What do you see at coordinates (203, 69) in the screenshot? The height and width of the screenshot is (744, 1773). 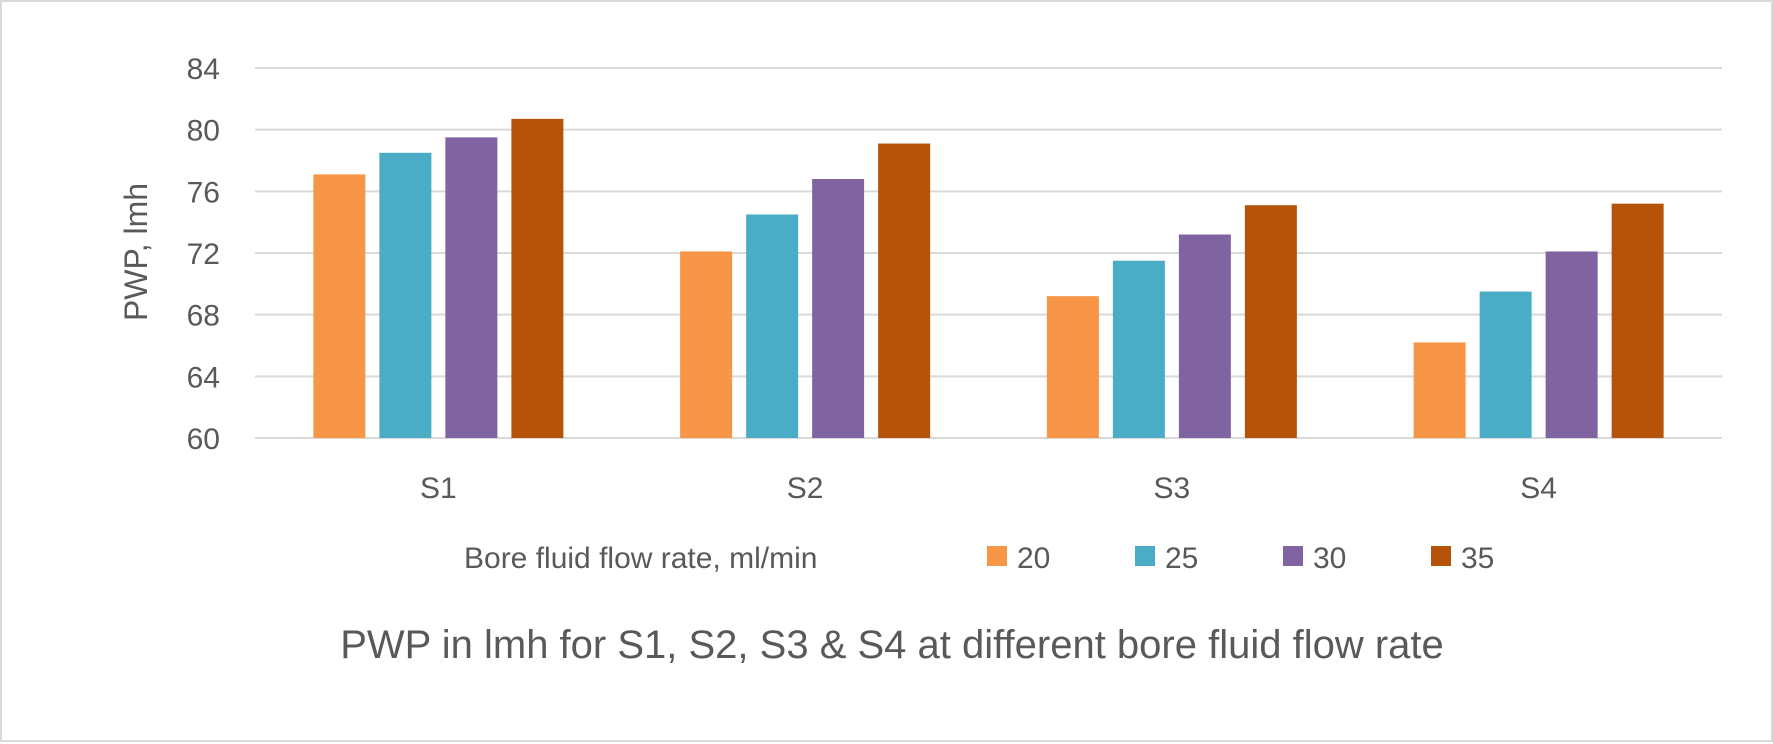 I see `y-tick-label-84: 84` at bounding box center [203, 69].